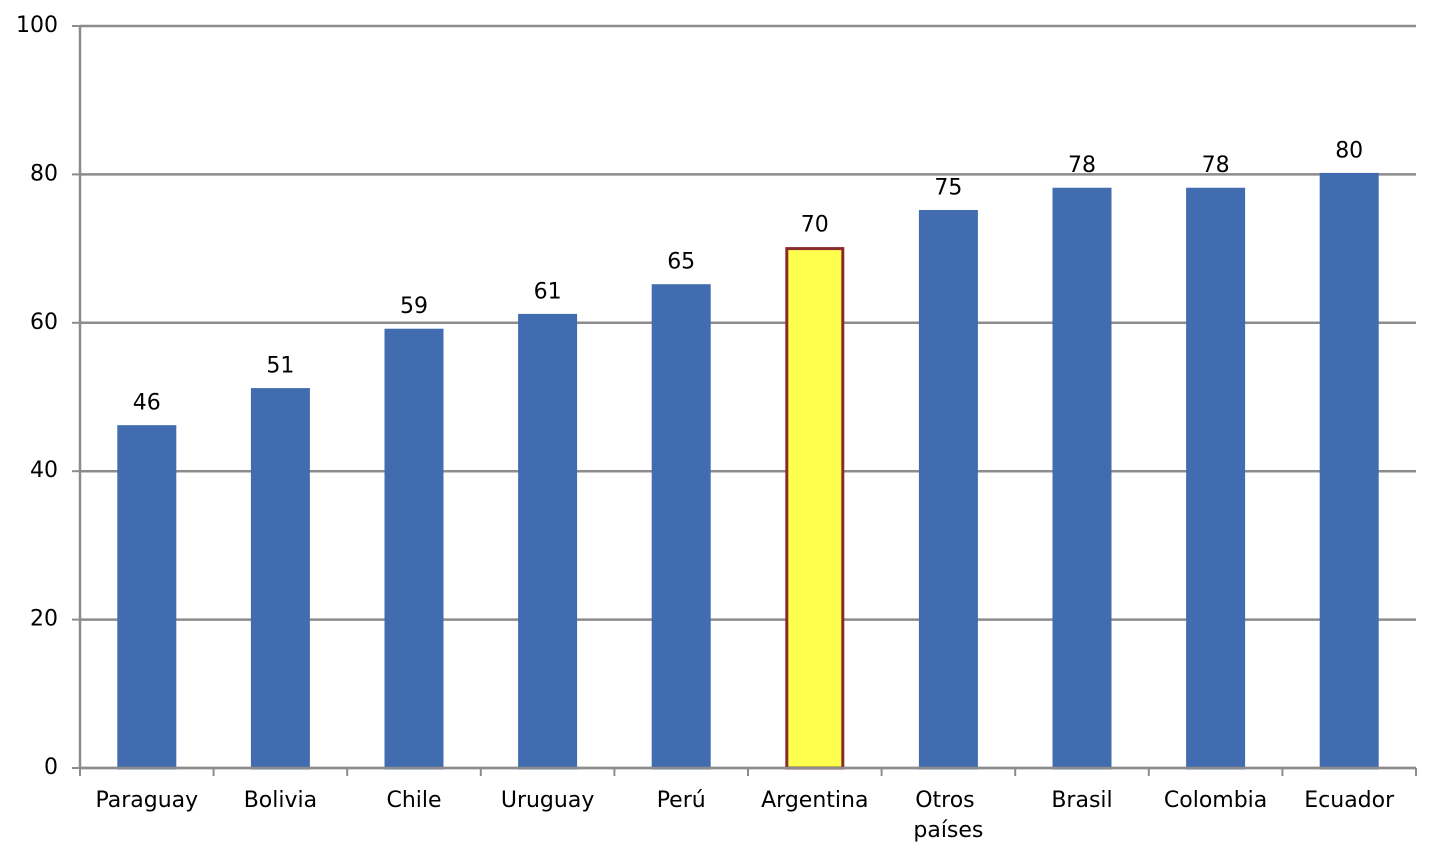 This screenshot has height=854, width=1434. Describe the element at coordinates (280, 800) in the screenshot. I see `x-tick-label: Bolivia` at that location.